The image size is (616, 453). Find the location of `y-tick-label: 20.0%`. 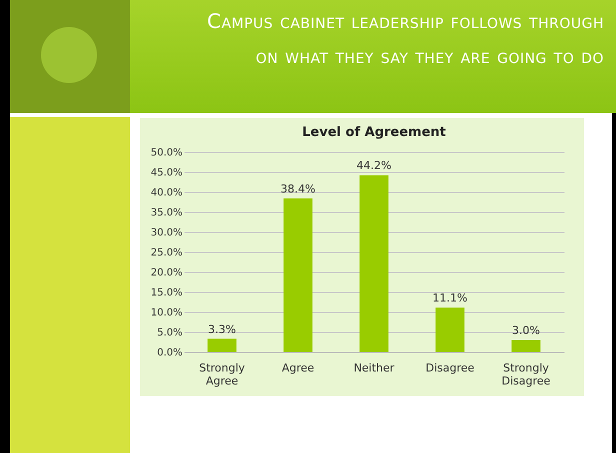

y-tick-label: 20.0% is located at coordinates (166, 273).